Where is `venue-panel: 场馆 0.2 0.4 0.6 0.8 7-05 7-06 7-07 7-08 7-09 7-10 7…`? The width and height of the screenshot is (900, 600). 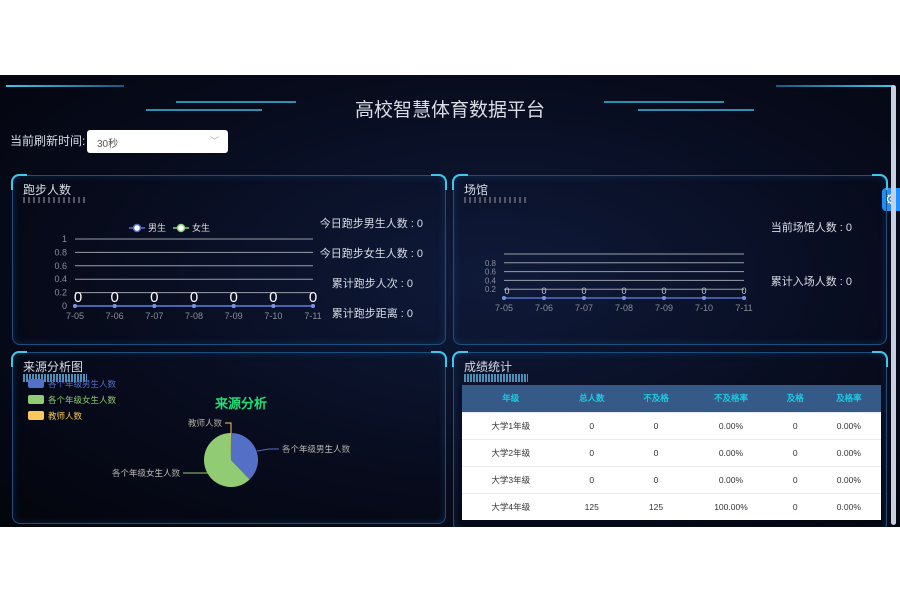 venue-panel: 场馆 0.2 0.4 0.6 0.8 7-05 7-06 7-07 7-08 7-09 7-10 7… is located at coordinates (670, 259).